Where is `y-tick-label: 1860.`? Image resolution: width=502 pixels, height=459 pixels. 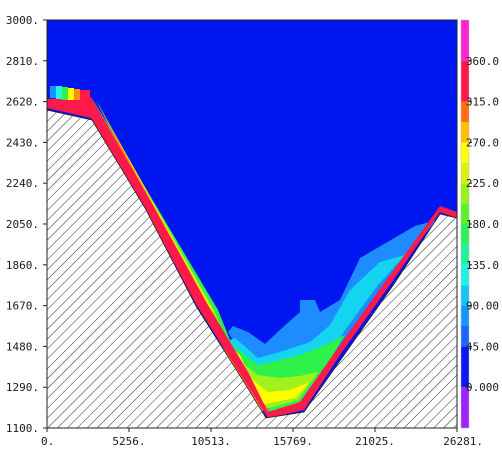 y-tick-label: 1860. is located at coordinates (22, 265).